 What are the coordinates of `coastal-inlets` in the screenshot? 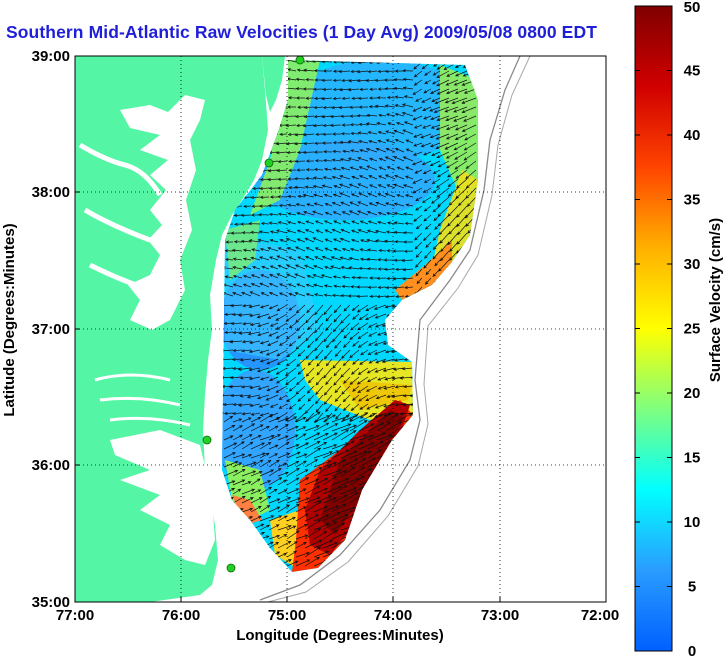 It's located at (142, 400).